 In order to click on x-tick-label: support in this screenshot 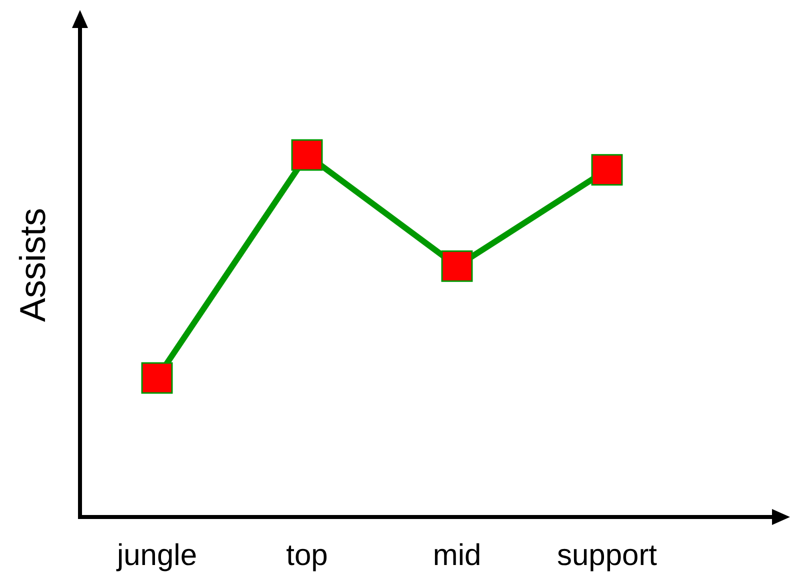, I will do `click(607, 555)`.